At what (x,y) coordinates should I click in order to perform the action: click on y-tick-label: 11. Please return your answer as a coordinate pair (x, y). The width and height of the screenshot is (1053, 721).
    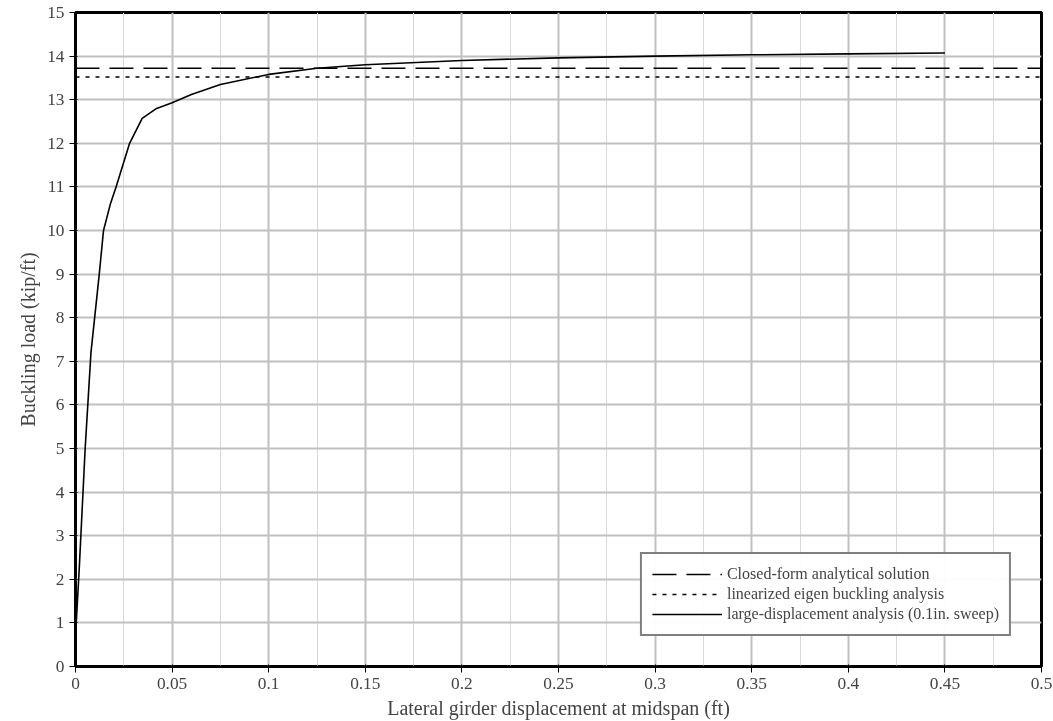
    Looking at the image, I should click on (56, 187).